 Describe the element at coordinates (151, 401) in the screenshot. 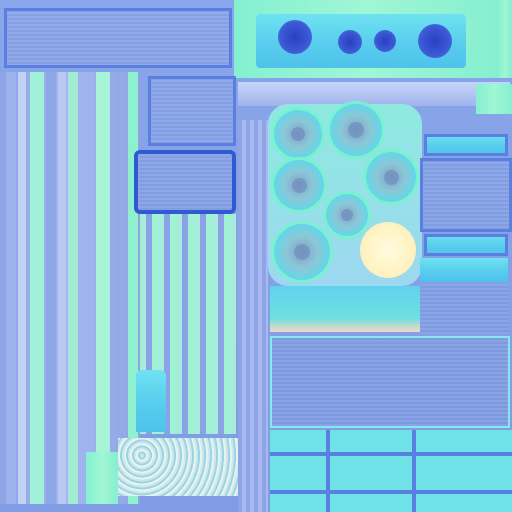

I see `mid-lower-block` at that location.